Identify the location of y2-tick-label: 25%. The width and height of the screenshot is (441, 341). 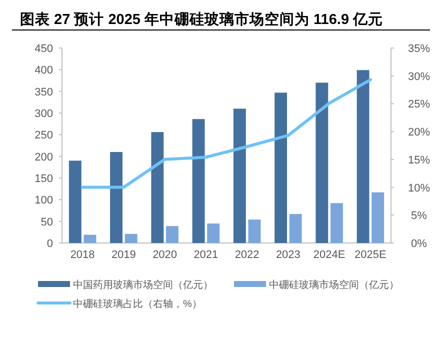
(419, 104).